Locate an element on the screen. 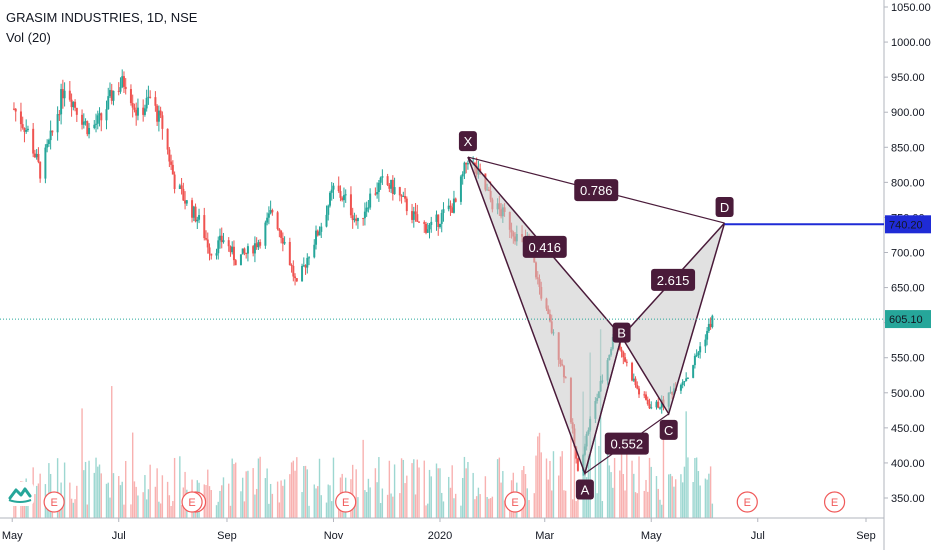  y-tick-label: 900.00 is located at coordinates (908, 113).